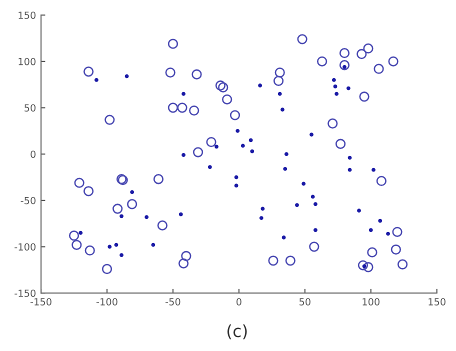 The width and height of the screenshot is (456, 351). I want to click on y-tick-label: 50, so click(30, 108).